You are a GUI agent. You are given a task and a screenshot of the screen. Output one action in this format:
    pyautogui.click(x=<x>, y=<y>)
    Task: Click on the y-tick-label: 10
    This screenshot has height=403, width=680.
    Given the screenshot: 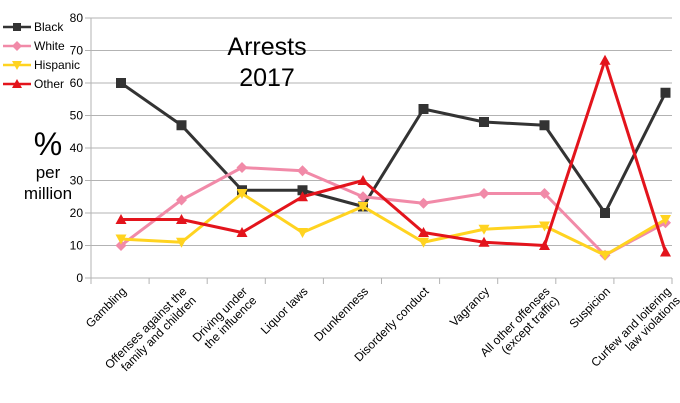 What is the action you would take?
    pyautogui.click(x=77, y=246)
    